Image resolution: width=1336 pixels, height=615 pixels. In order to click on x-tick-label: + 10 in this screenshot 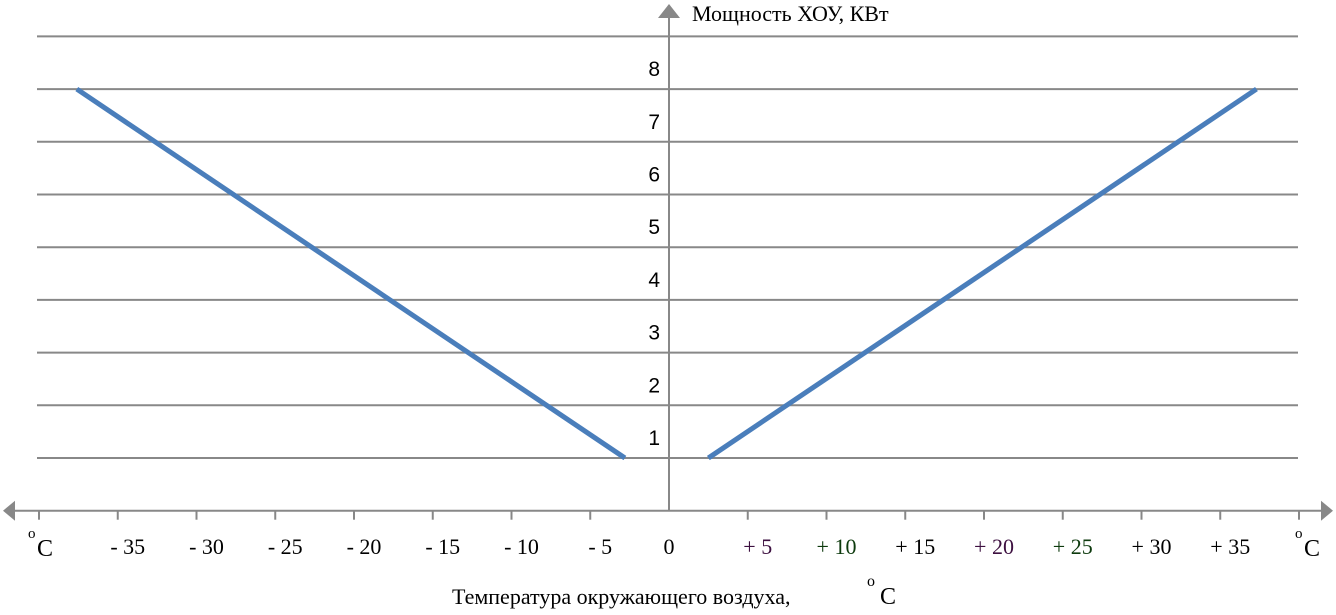, I will do `click(837, 546)`.